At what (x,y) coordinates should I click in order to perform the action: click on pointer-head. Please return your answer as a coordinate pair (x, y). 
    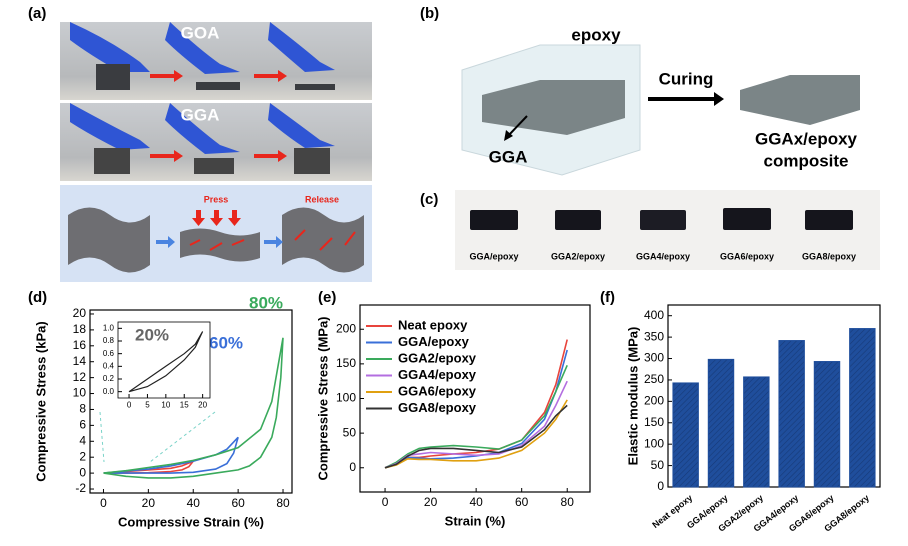
    Looking at the image, I should click on (508, 135).